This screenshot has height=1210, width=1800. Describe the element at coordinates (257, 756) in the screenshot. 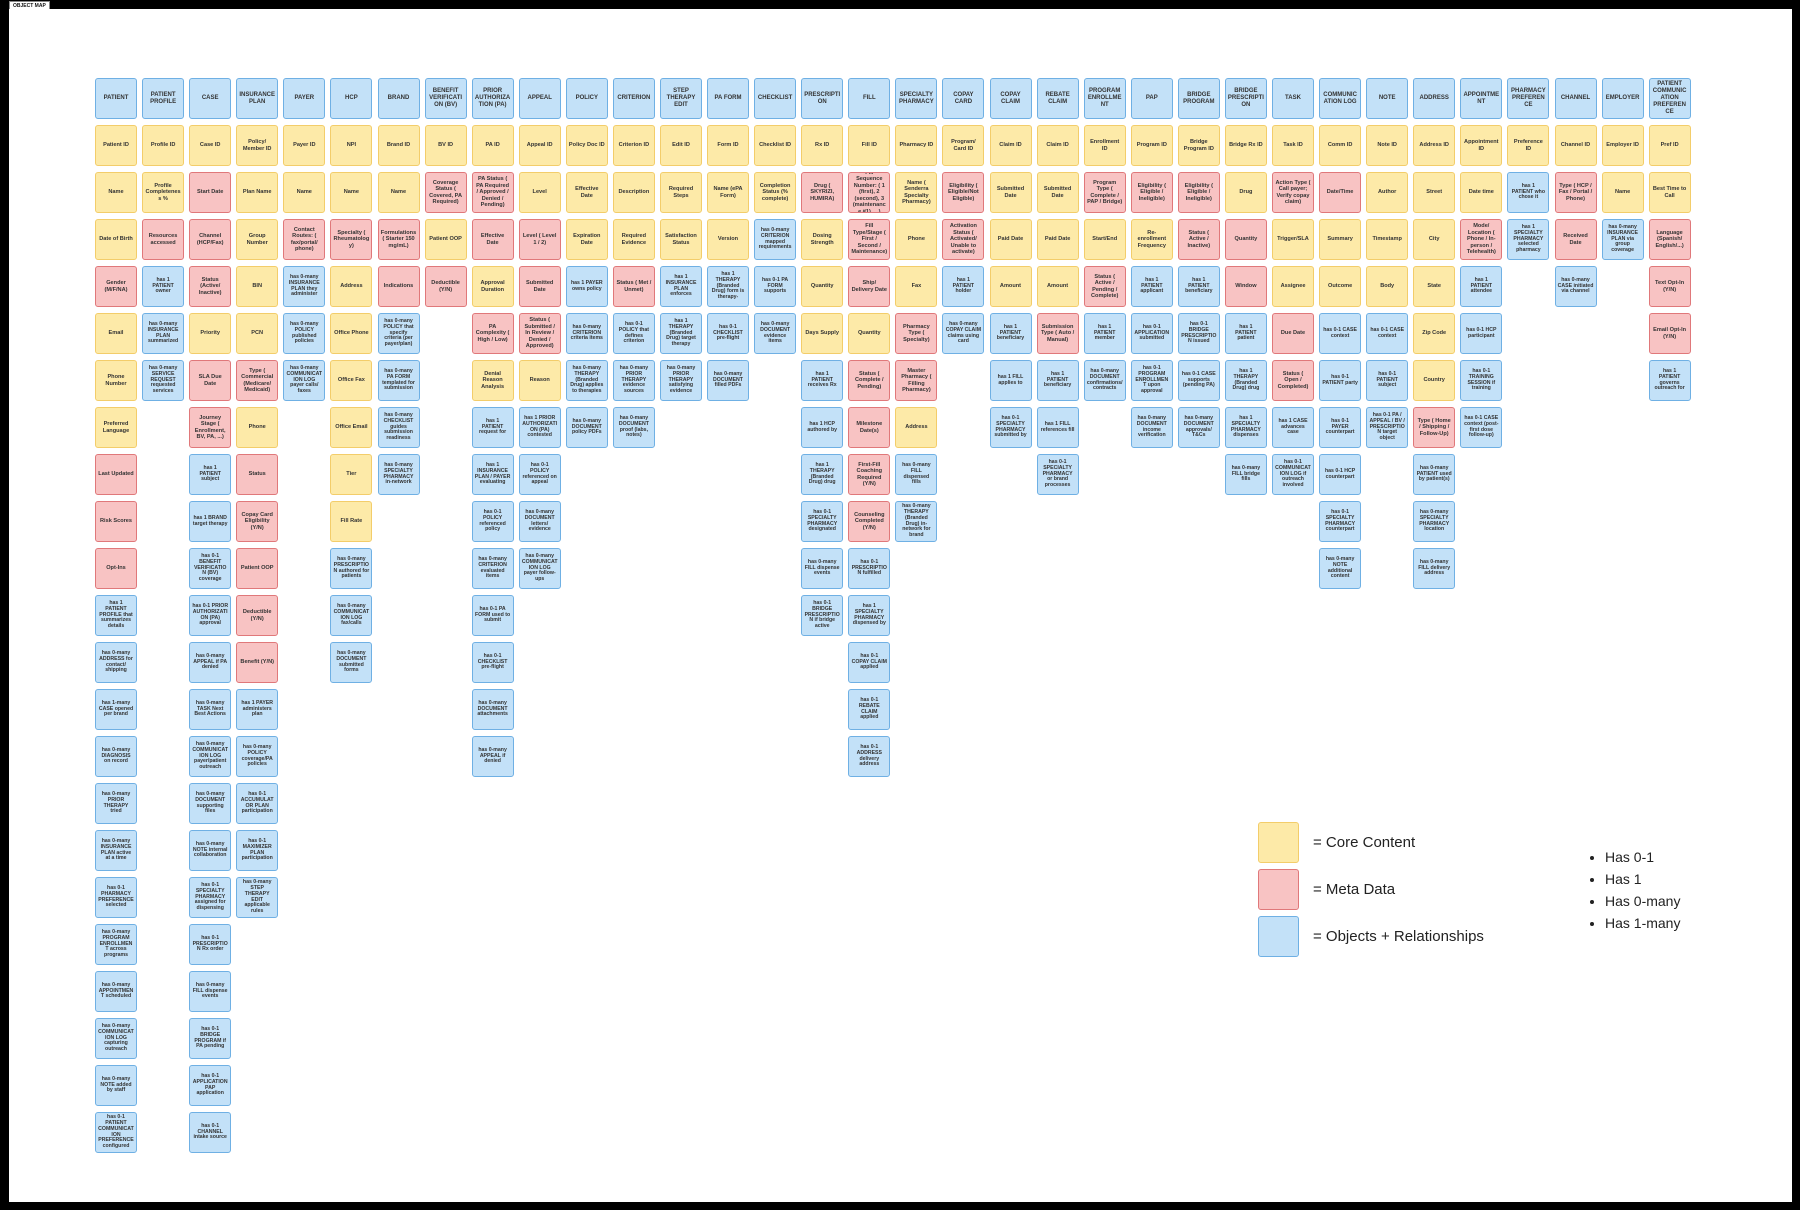

I see `relationship-card: has 0-many POLICY coverage/PA policies` at that location.